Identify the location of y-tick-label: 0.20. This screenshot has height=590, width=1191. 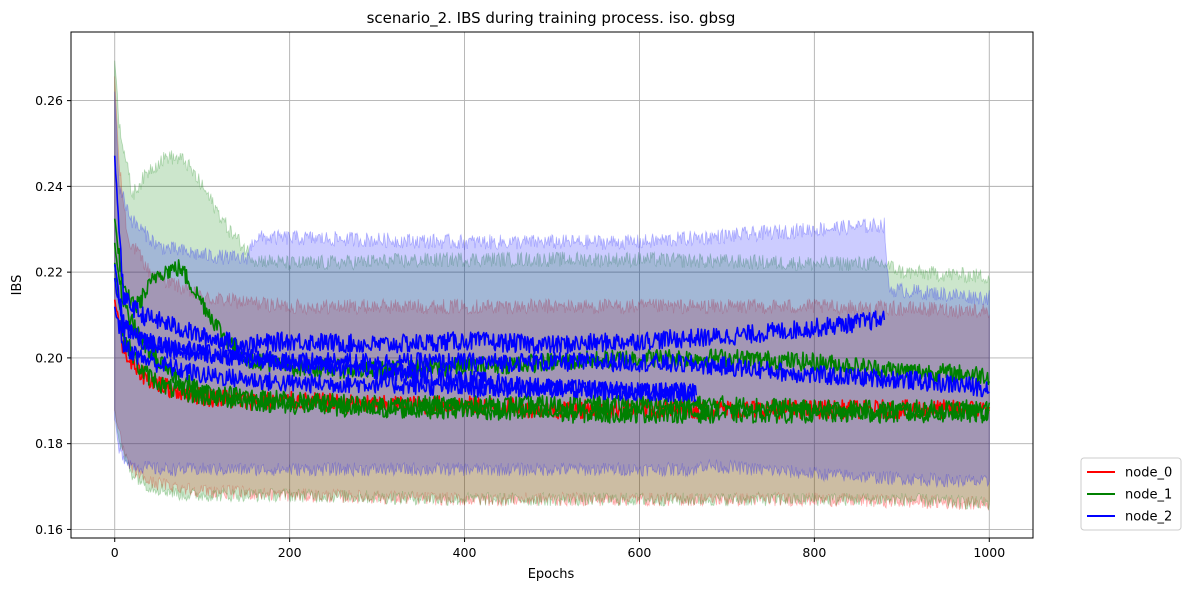
(49, 357).